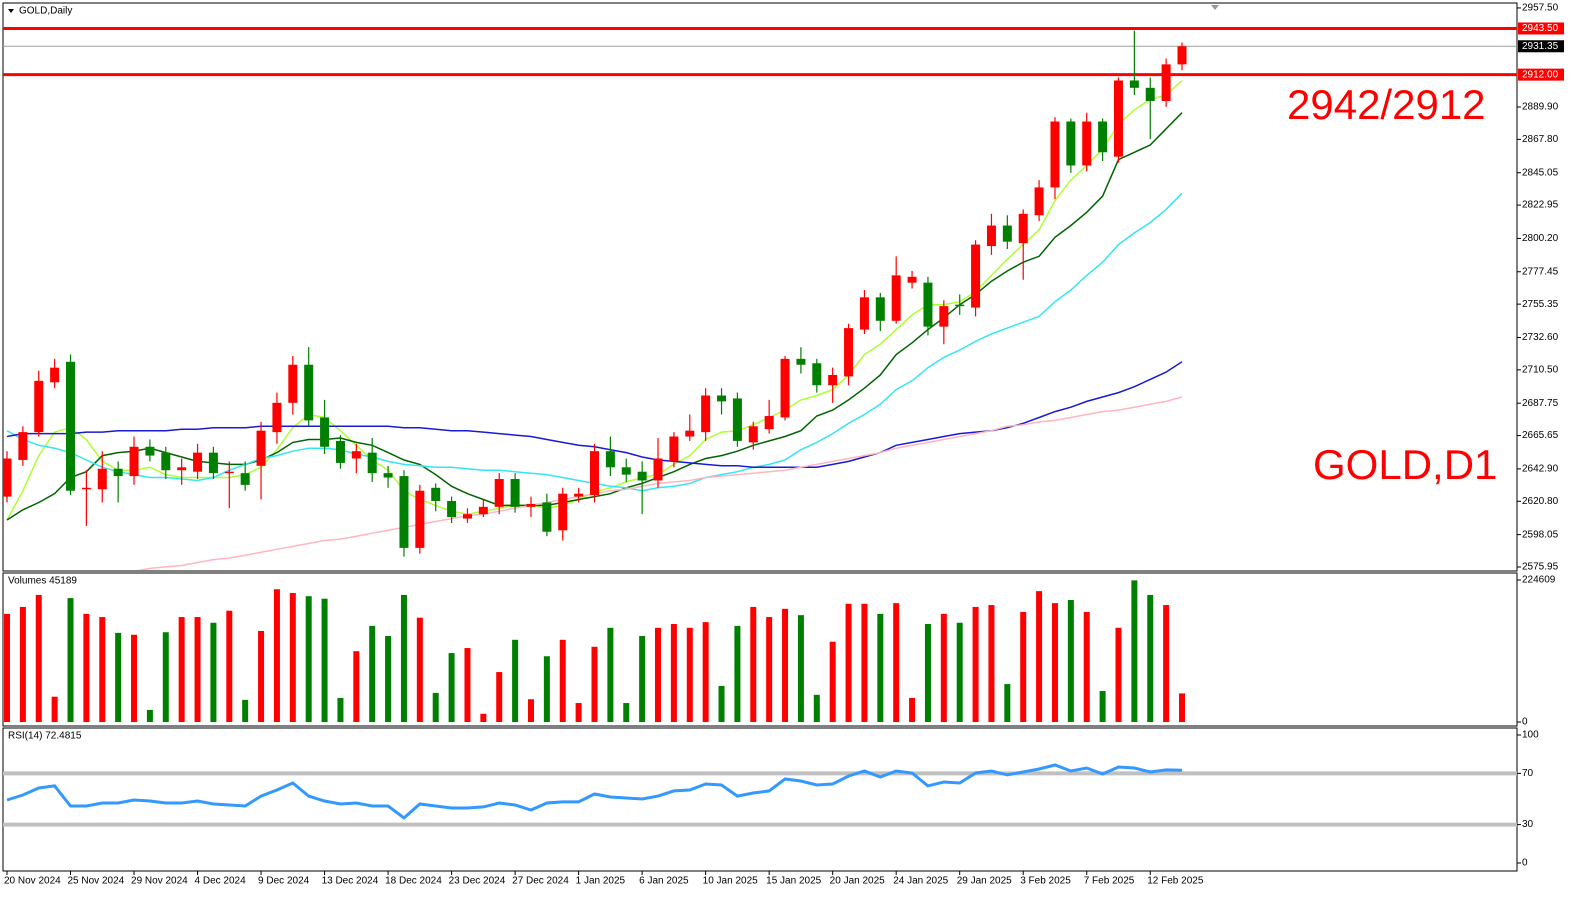 This screenshot has height=899, width=1576. What do you see at coordinates (1539, 580) in the screenshot?
I see `y-tick-label: 224609` at bounding box center [1539, 580].